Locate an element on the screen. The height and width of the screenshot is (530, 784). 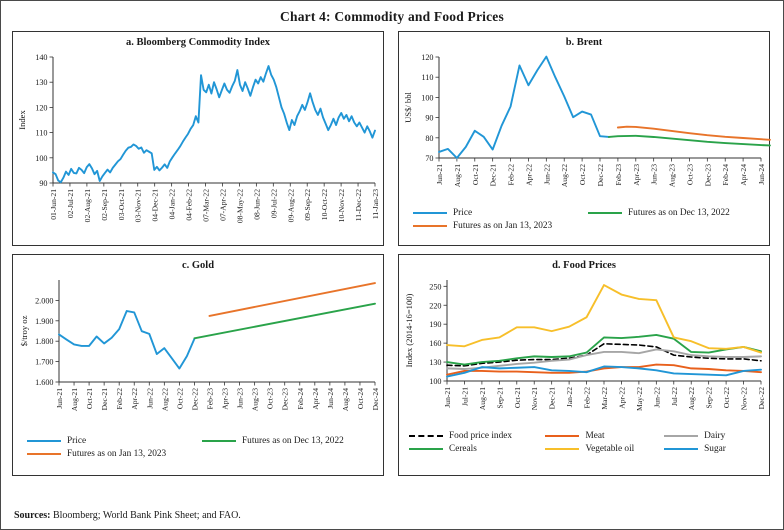
legend-label: Cereals is located at coordinates (463, 449).